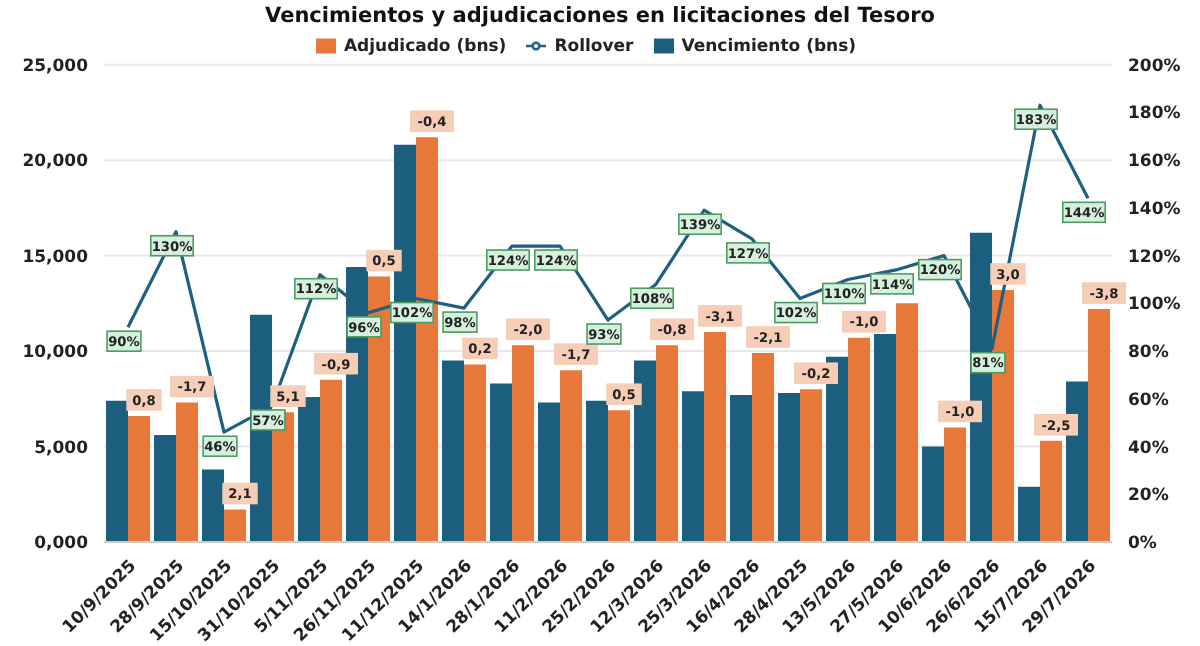 This screenshot has width=1200, height=646. Describe the element at coordinates (1155, 257) in the screenshot. I see `y2-tick-label: 120%` at that location.